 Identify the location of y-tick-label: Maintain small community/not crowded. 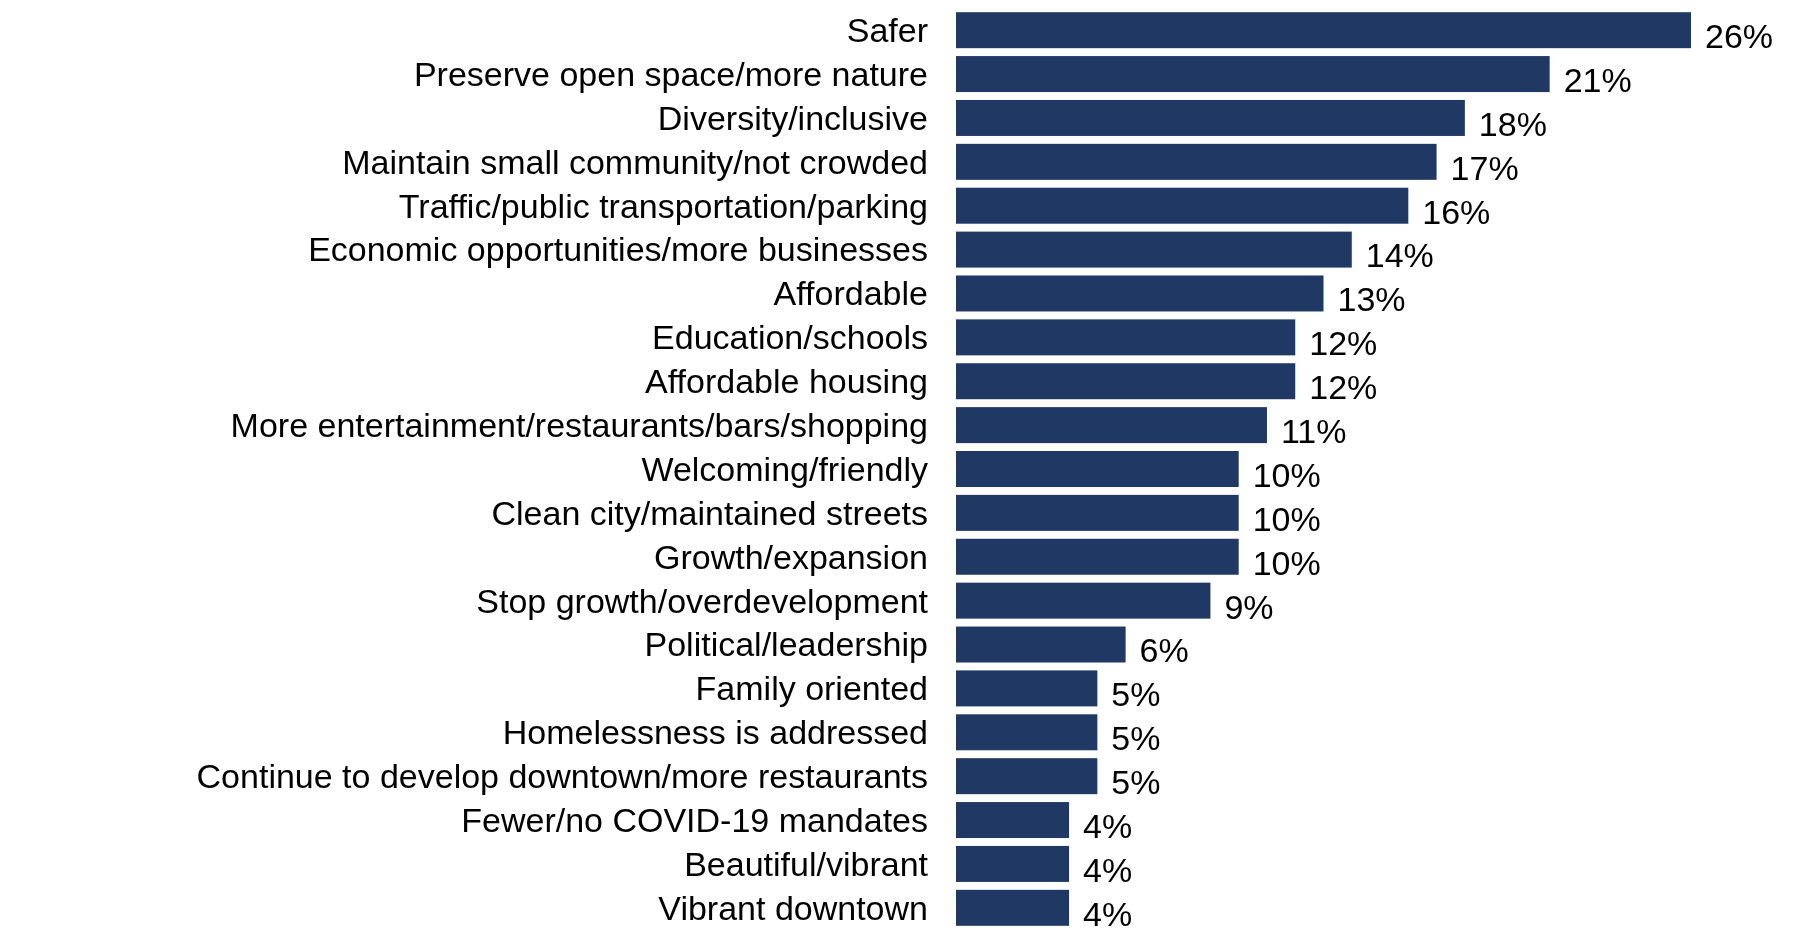
(635, 161).